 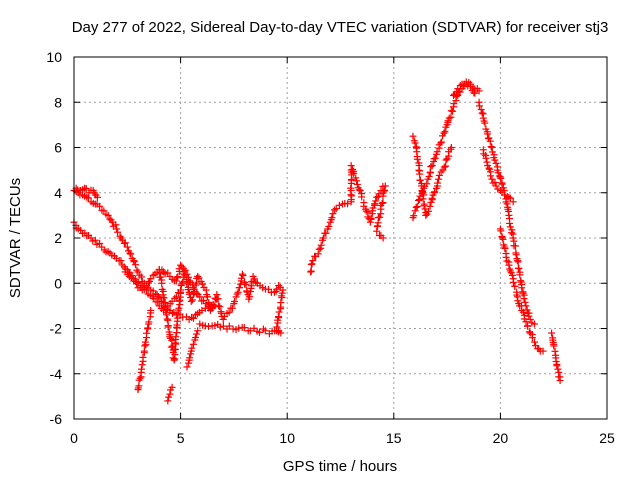 I want to click on y-tick-label: -2, so click(x=56, y=329).